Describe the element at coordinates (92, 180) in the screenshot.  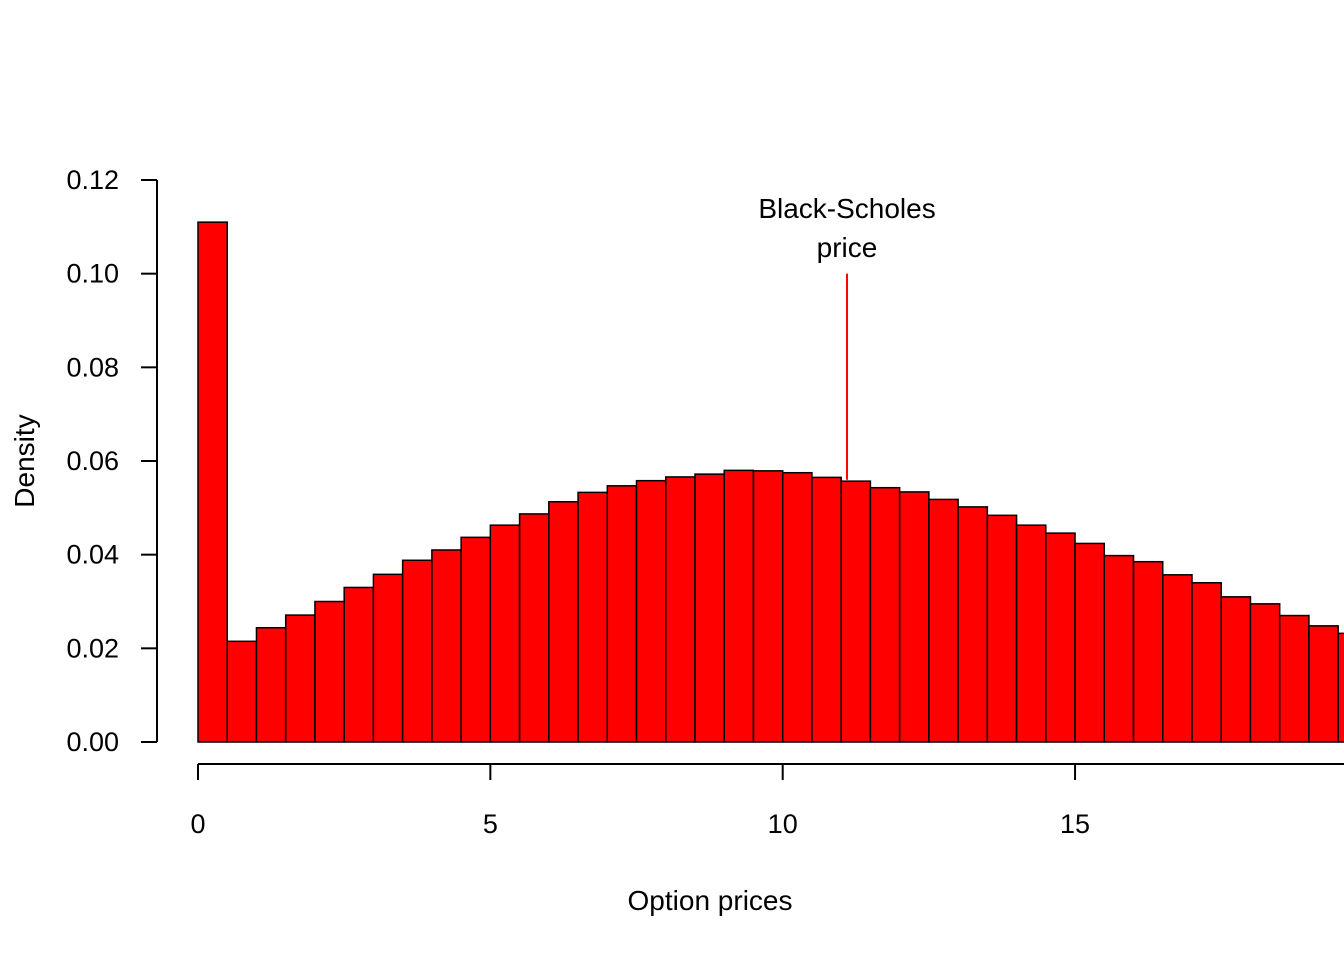
I see `y-tick-label: 0.12` at that location.